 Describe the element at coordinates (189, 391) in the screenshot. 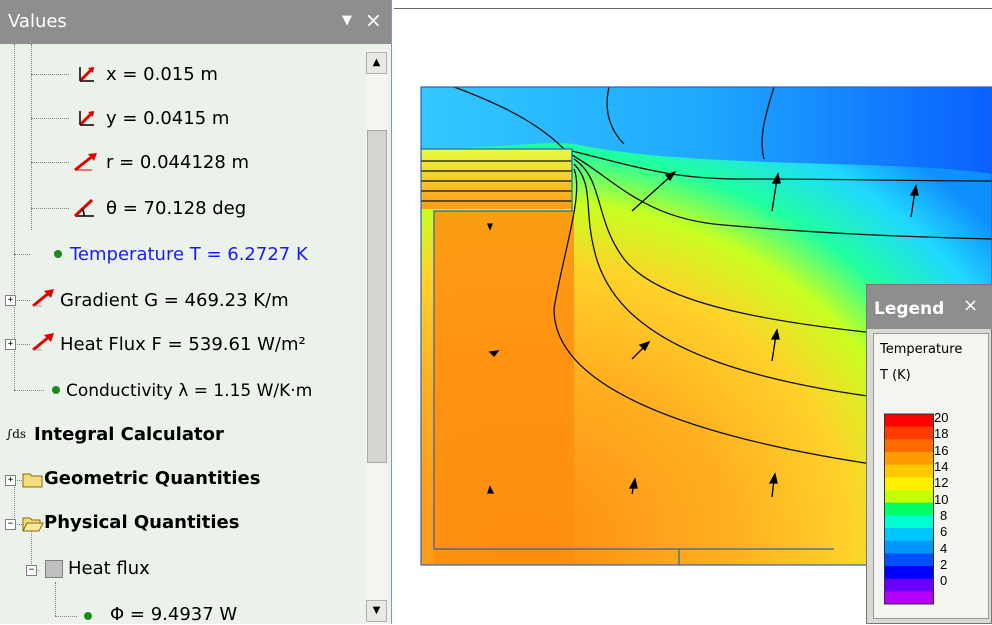

I see `tree-item-conductivity: Conductivity λ = 1.15 W/K·m` at that location.